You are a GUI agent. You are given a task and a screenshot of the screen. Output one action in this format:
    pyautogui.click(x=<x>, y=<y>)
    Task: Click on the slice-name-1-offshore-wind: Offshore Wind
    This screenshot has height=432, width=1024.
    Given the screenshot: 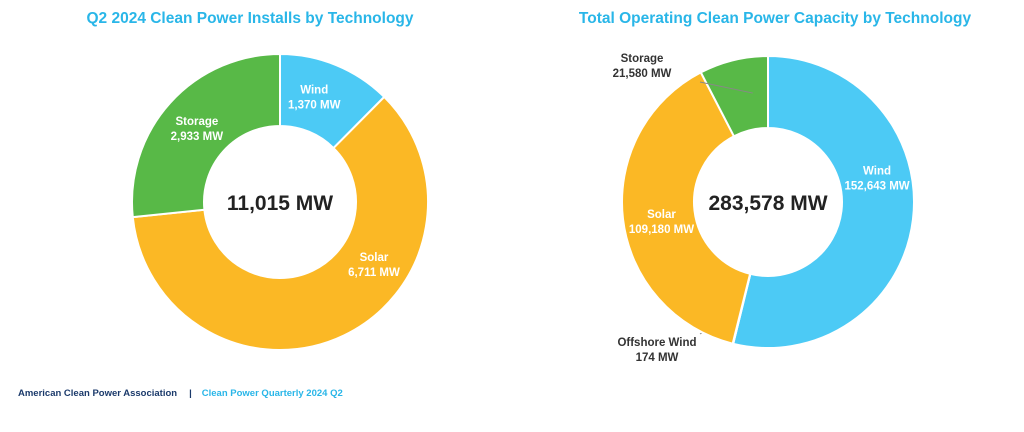 What is the action you would take?
    pyautogui.click(x=656, y=343)
    